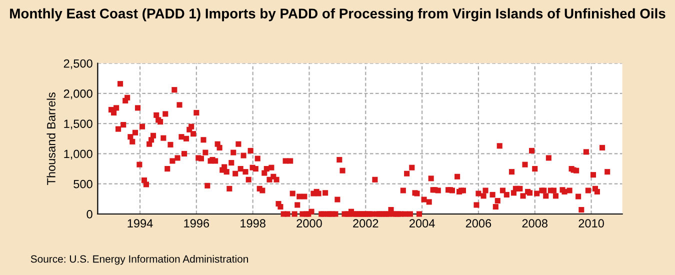  Describe the element at coordinates (83, 184) in the screenshot. I see `y-tick-label: 500` at that location.